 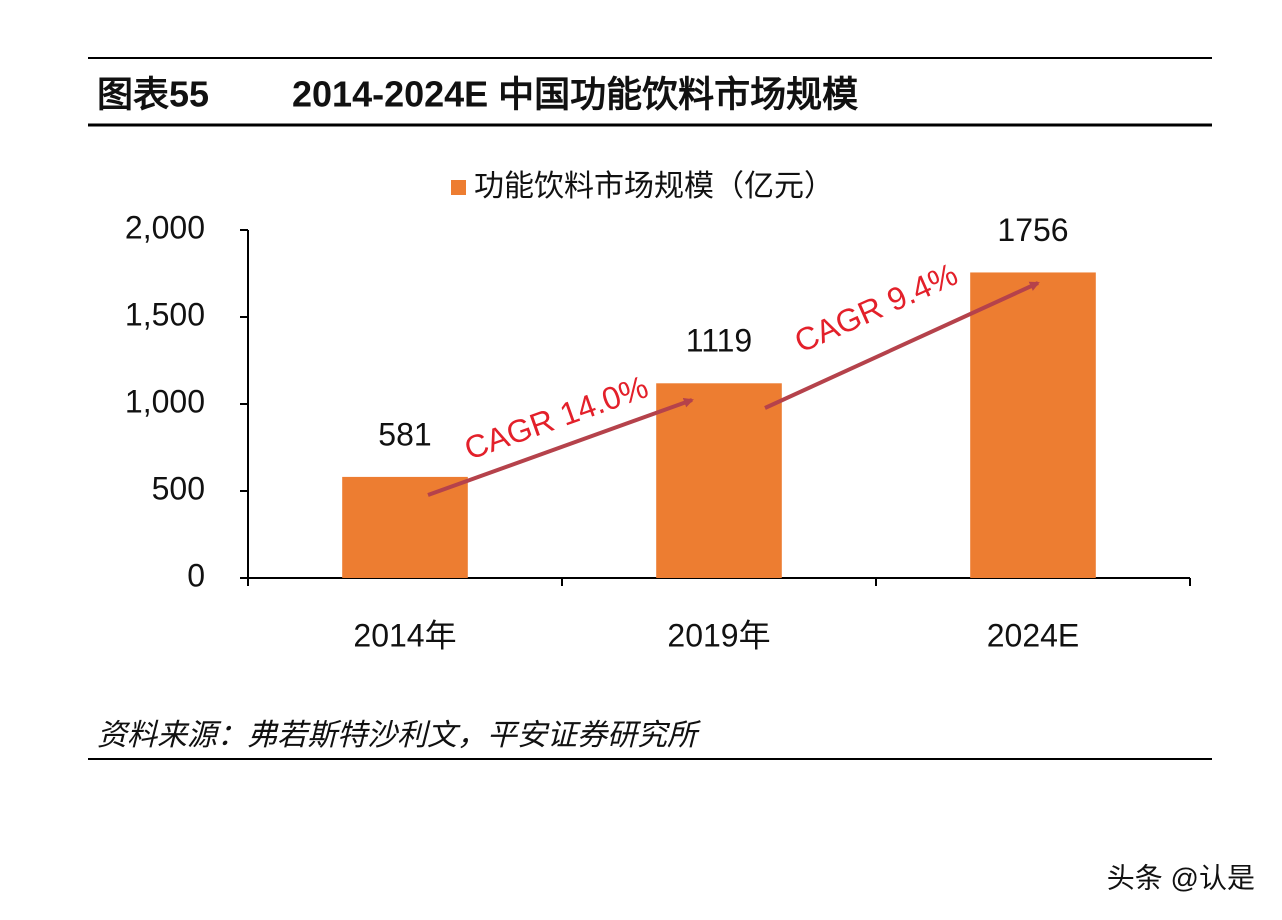 I want to click on legend-label: 功能饮料市场规模（亿元）, so click(x=654, y=186).